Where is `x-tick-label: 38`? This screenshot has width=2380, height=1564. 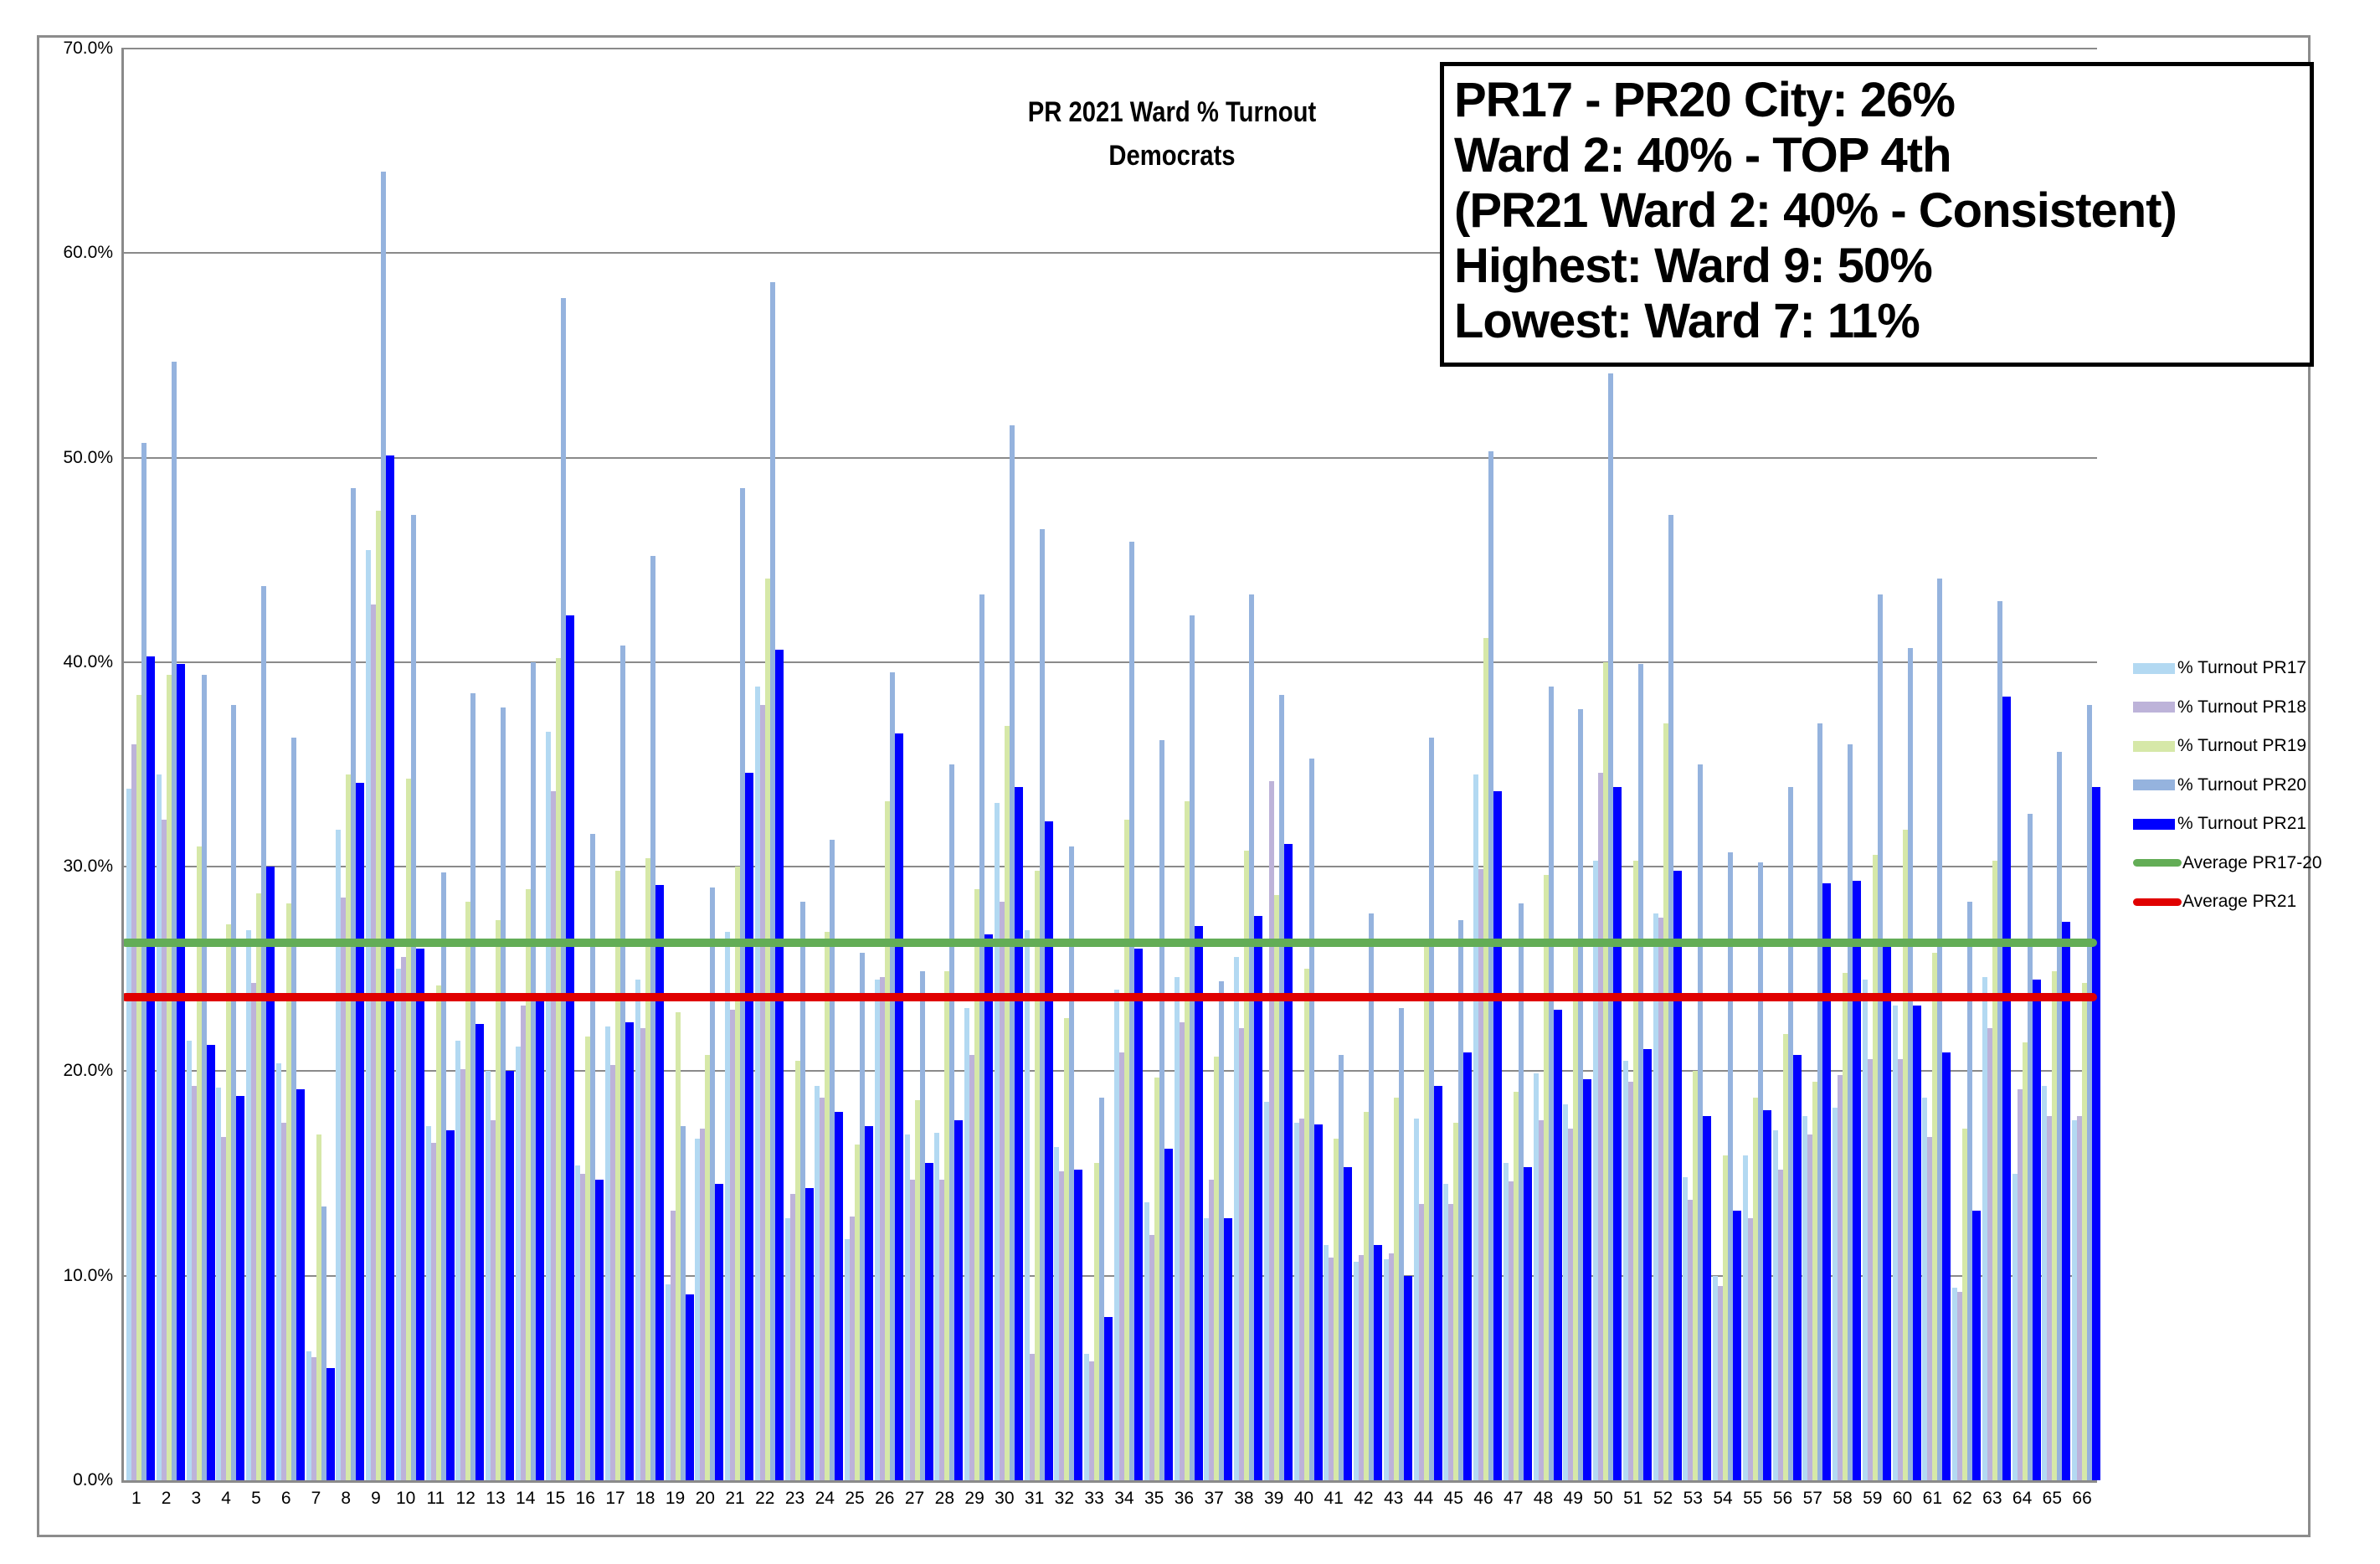 x-tick-label: 38 is located at coordinates (1244, 1498).